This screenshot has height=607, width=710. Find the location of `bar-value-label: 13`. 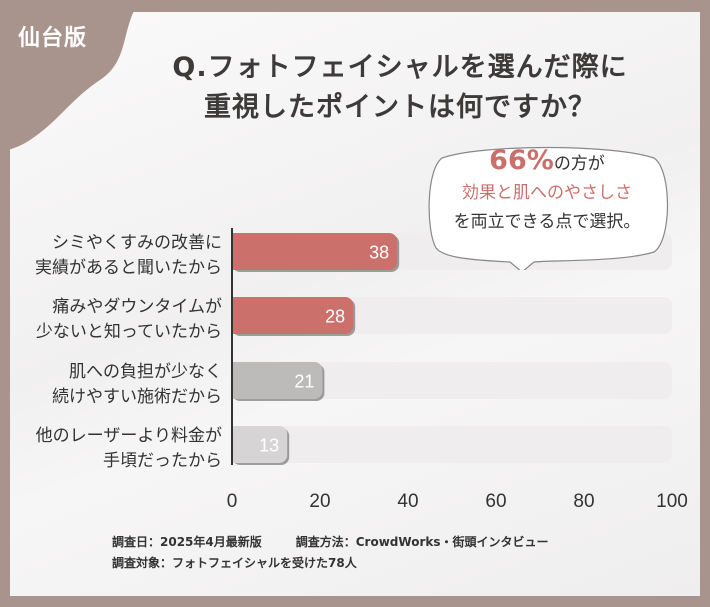

bar-value-label: 13 is located at coordinates (269, 446).